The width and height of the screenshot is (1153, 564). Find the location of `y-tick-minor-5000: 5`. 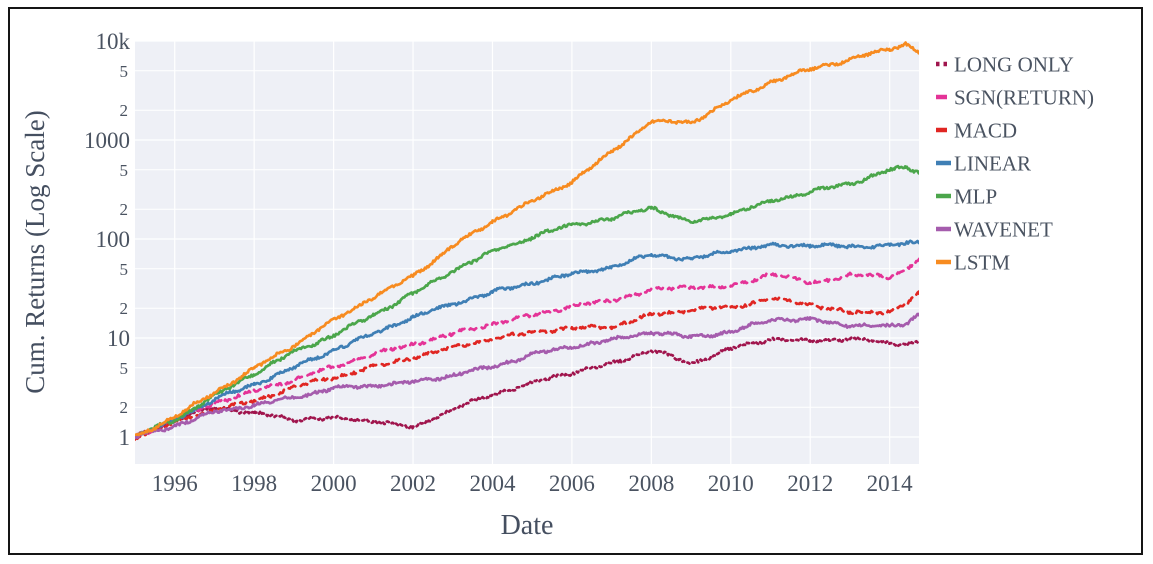

y-tick-minor-5000: 5 is located at coordinates (124, 71).